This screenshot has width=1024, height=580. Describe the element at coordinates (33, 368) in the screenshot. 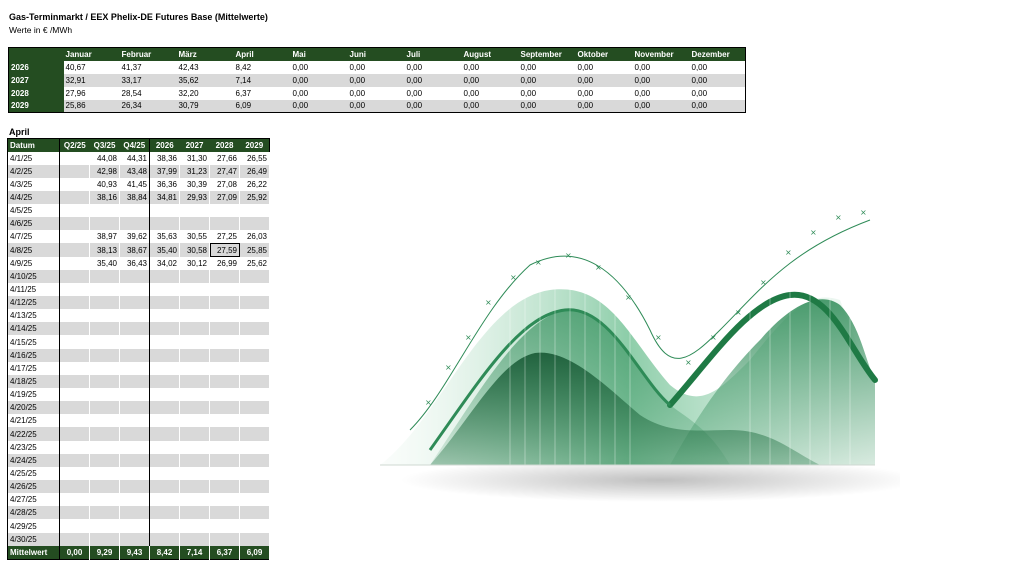

I see `date-cell: 4/17/25` at that location.